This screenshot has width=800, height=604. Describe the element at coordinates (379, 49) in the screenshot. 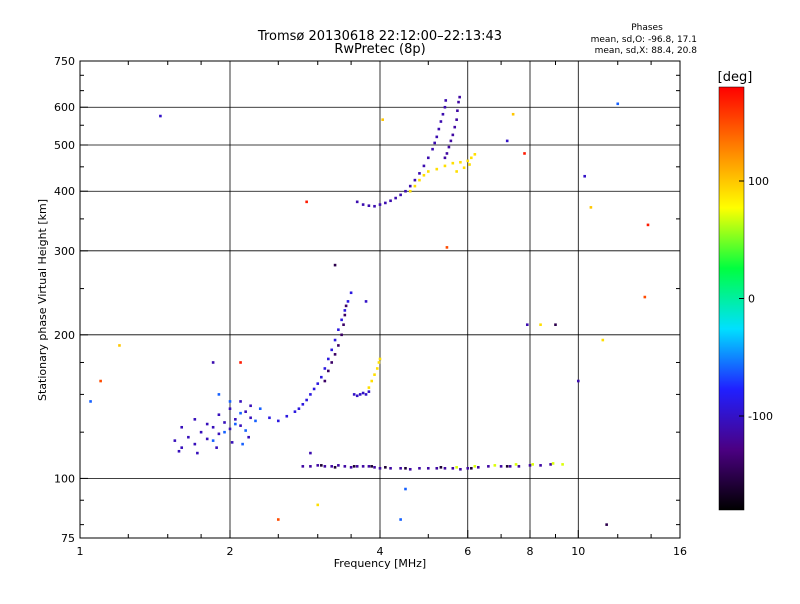

I see `chart-subtitle: RwPretec (8p)` at that location.